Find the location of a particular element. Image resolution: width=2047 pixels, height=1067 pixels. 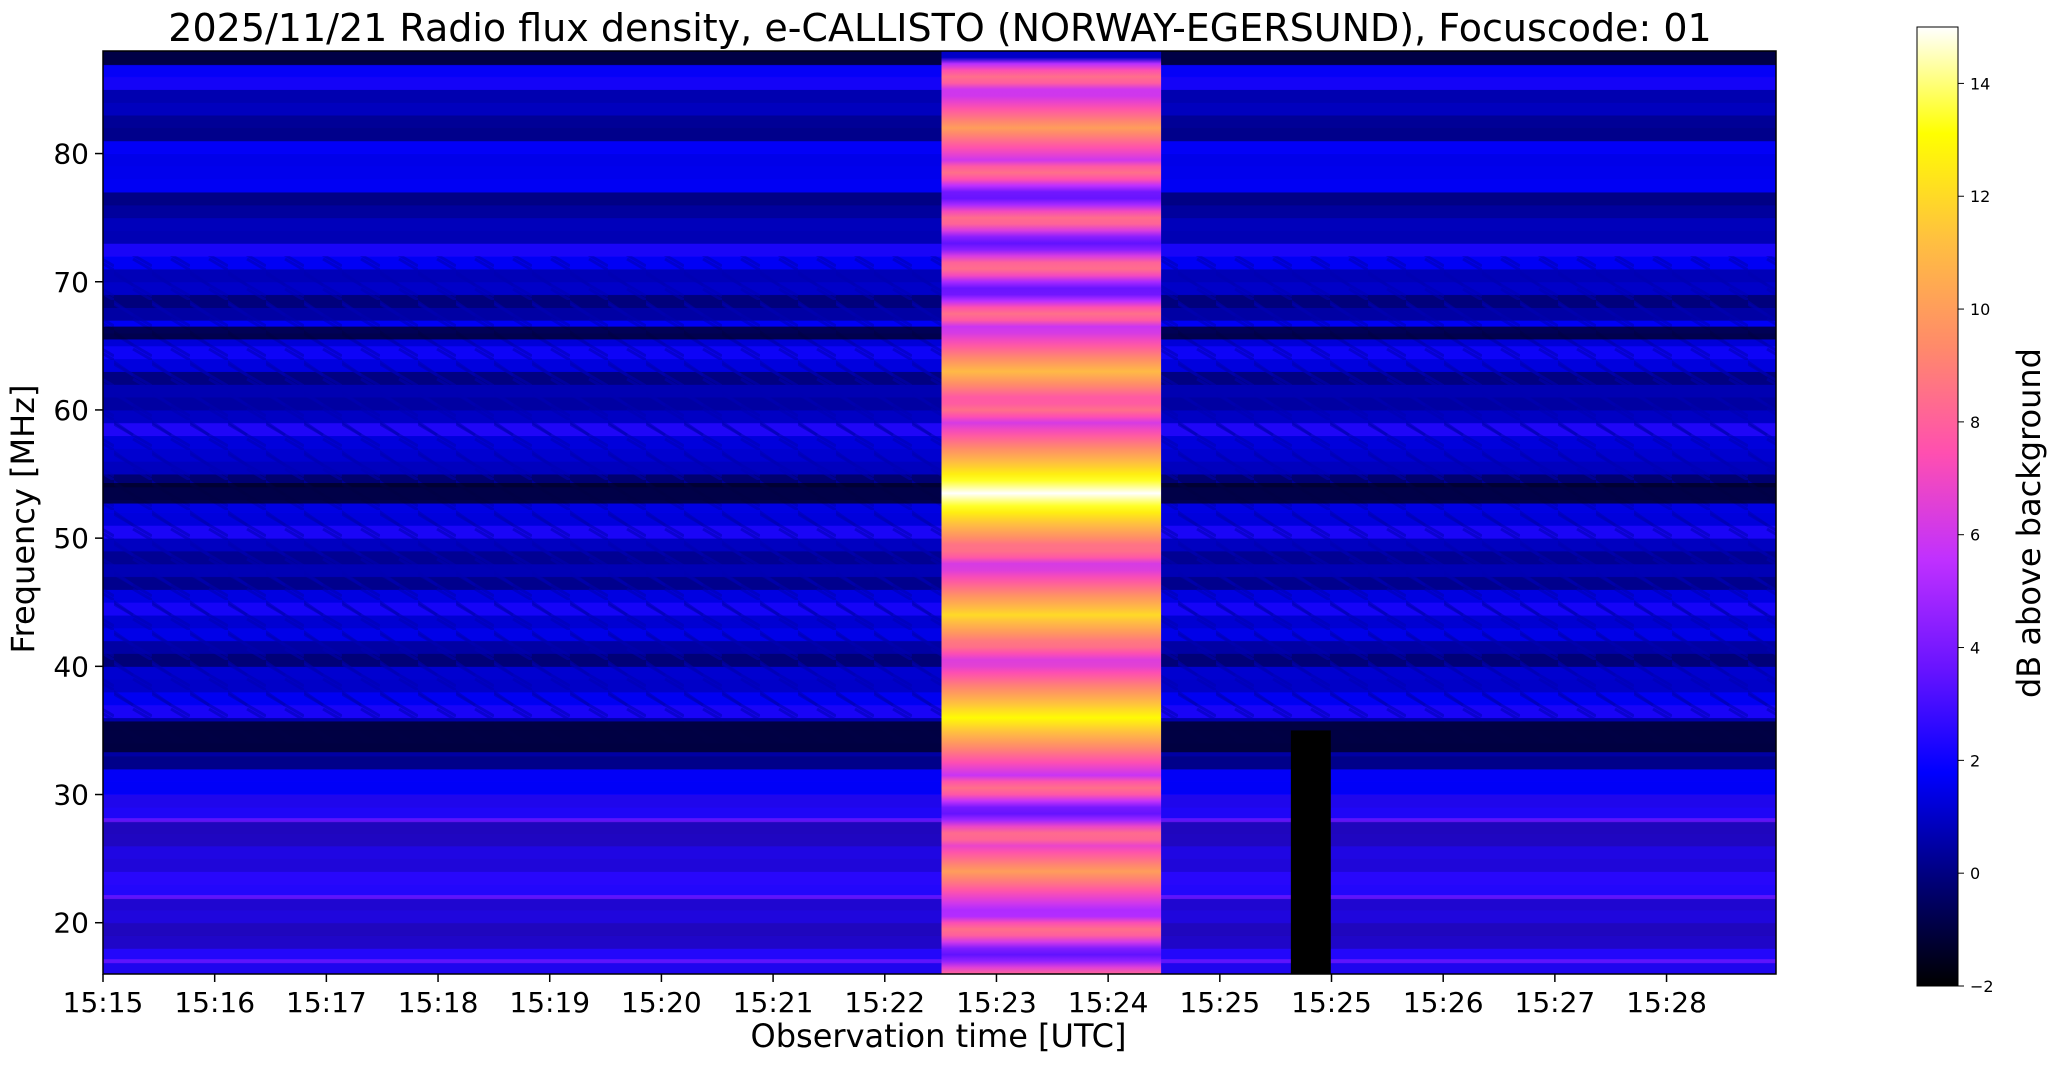

x-tick-label: 15:21 is located at coordinates (773, 1002).